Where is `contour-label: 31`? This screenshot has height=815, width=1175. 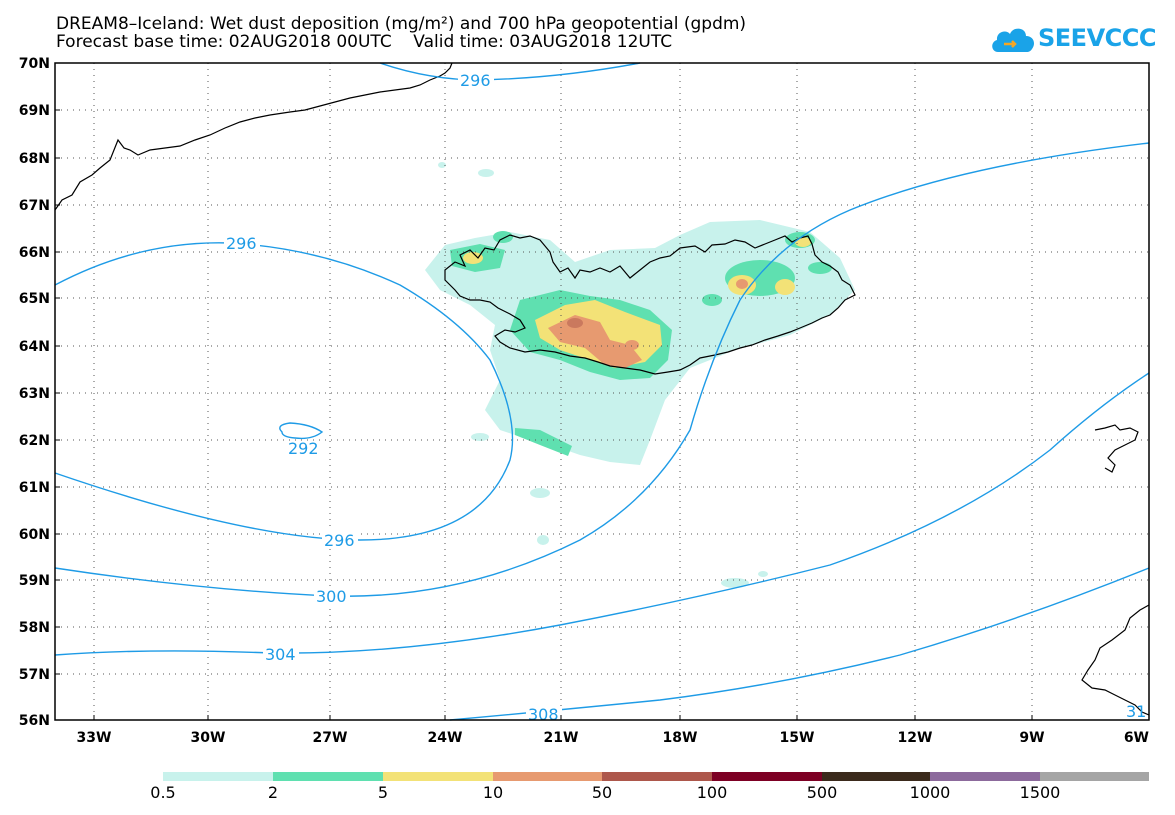 contour-label: 31 is located at coordinates (1136, 711).